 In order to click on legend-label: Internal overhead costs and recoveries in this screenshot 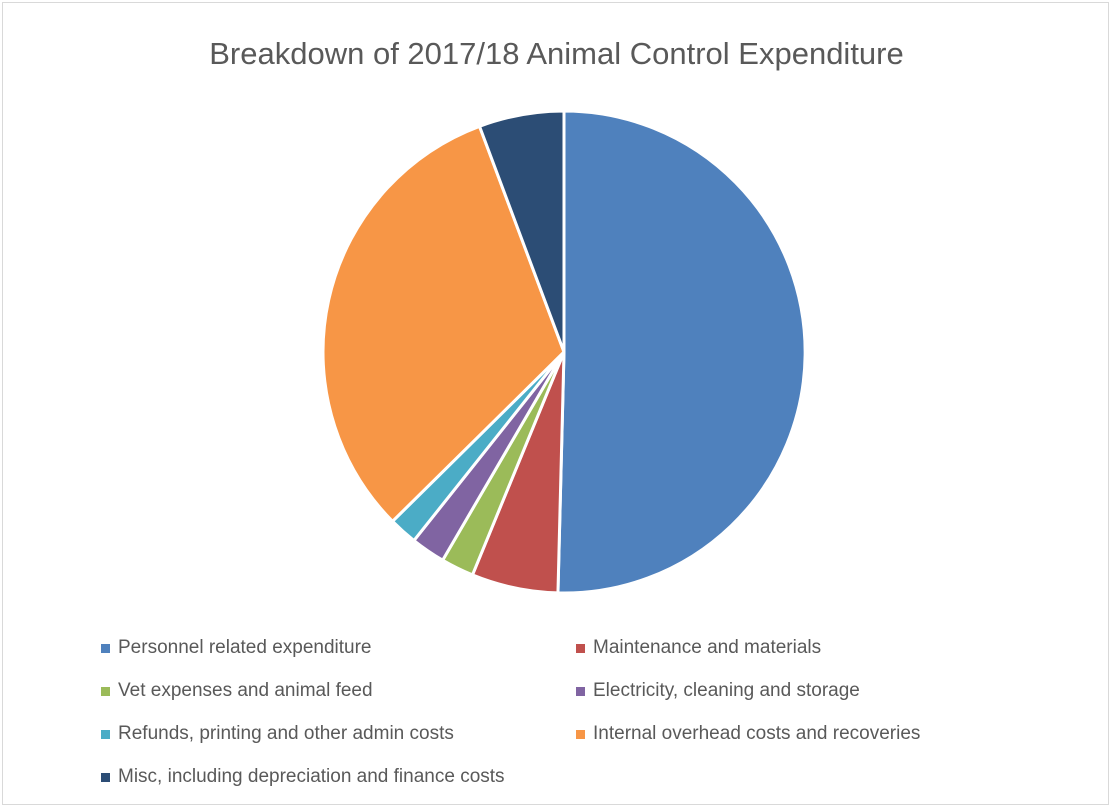, I will do `click(757, 733)`.